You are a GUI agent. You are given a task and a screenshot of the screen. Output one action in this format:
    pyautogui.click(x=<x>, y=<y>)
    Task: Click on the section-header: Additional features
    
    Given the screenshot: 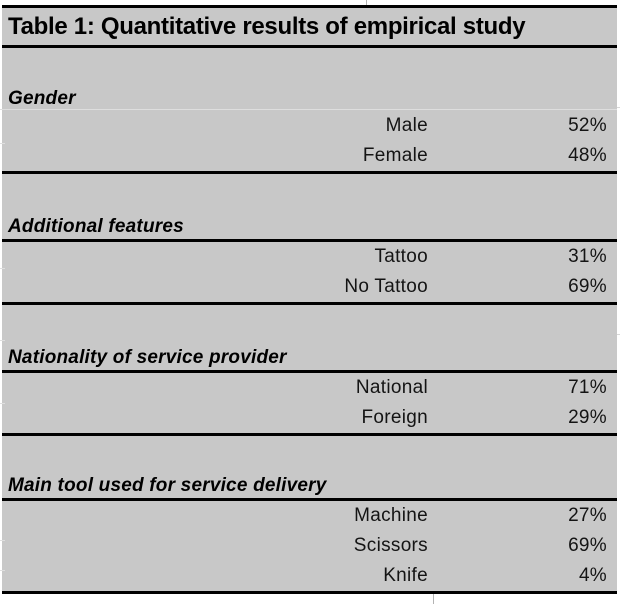 What is the action you would take?
    pyautogui.click(x=309, y=227)
    